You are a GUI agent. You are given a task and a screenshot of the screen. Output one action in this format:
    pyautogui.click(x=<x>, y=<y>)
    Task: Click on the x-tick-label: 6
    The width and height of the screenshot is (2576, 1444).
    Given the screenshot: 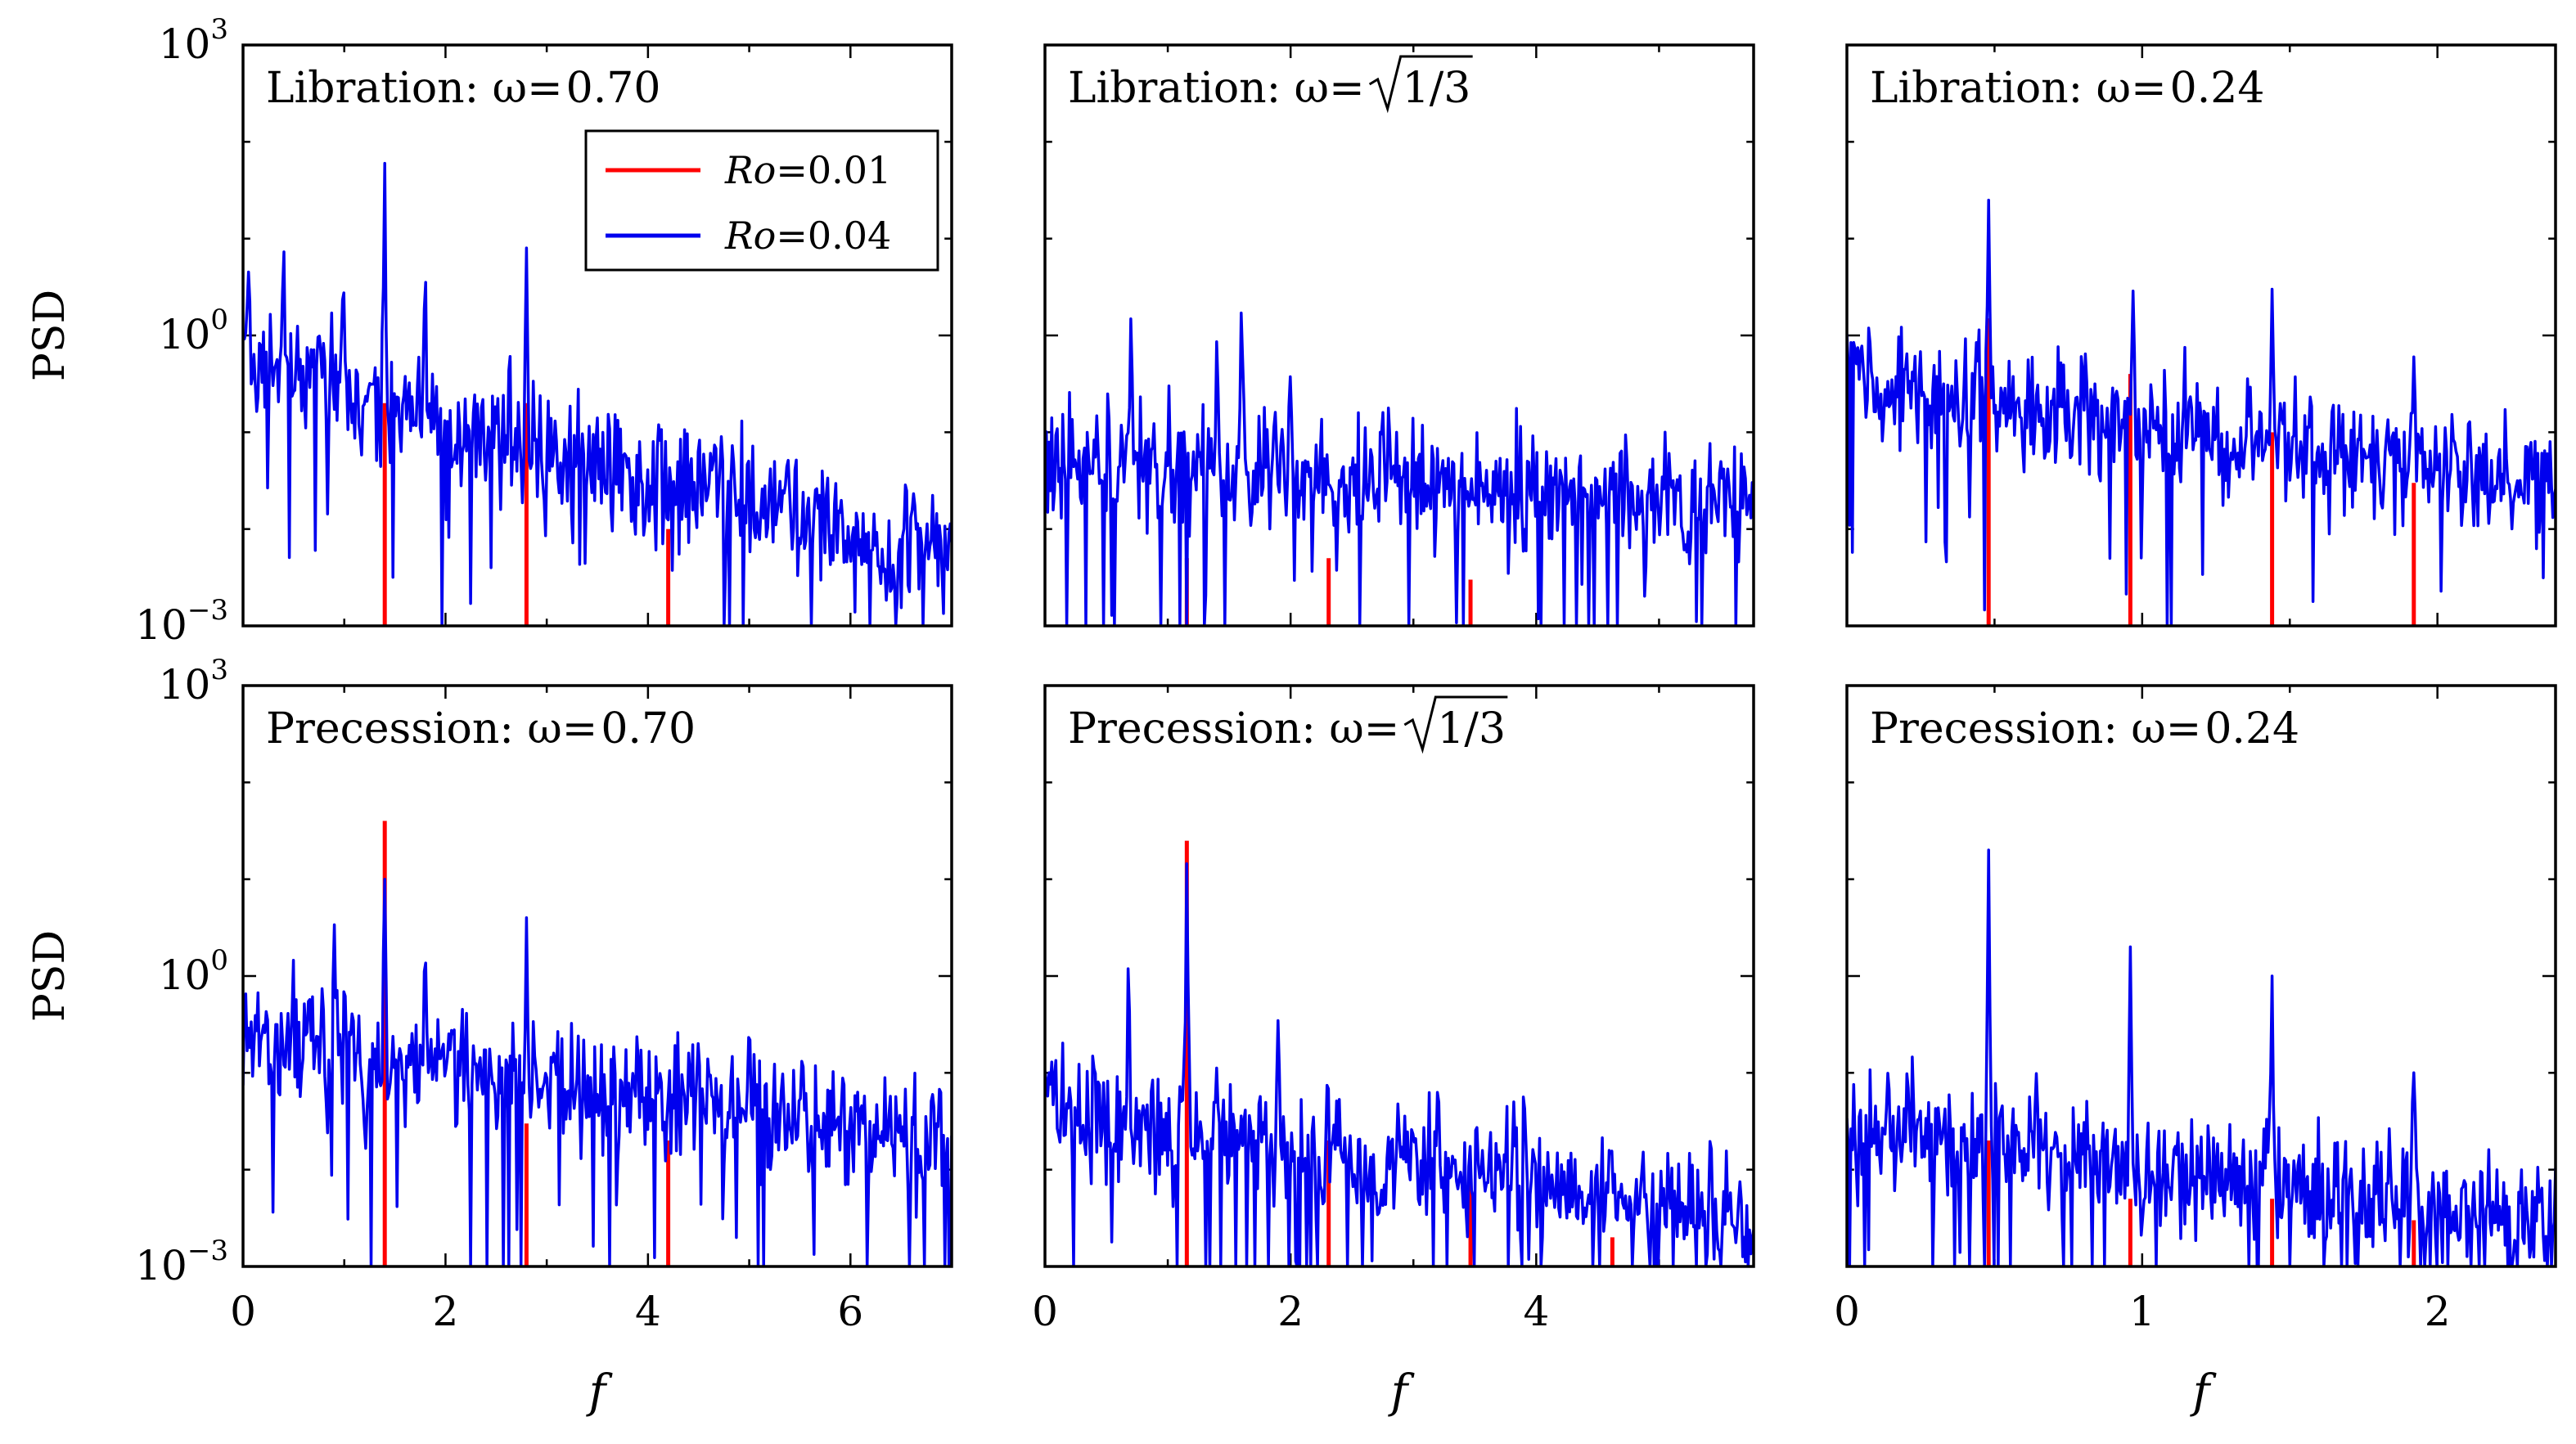 What is the action you would take?
    pyautogui.click(x=850, y=1312)
    